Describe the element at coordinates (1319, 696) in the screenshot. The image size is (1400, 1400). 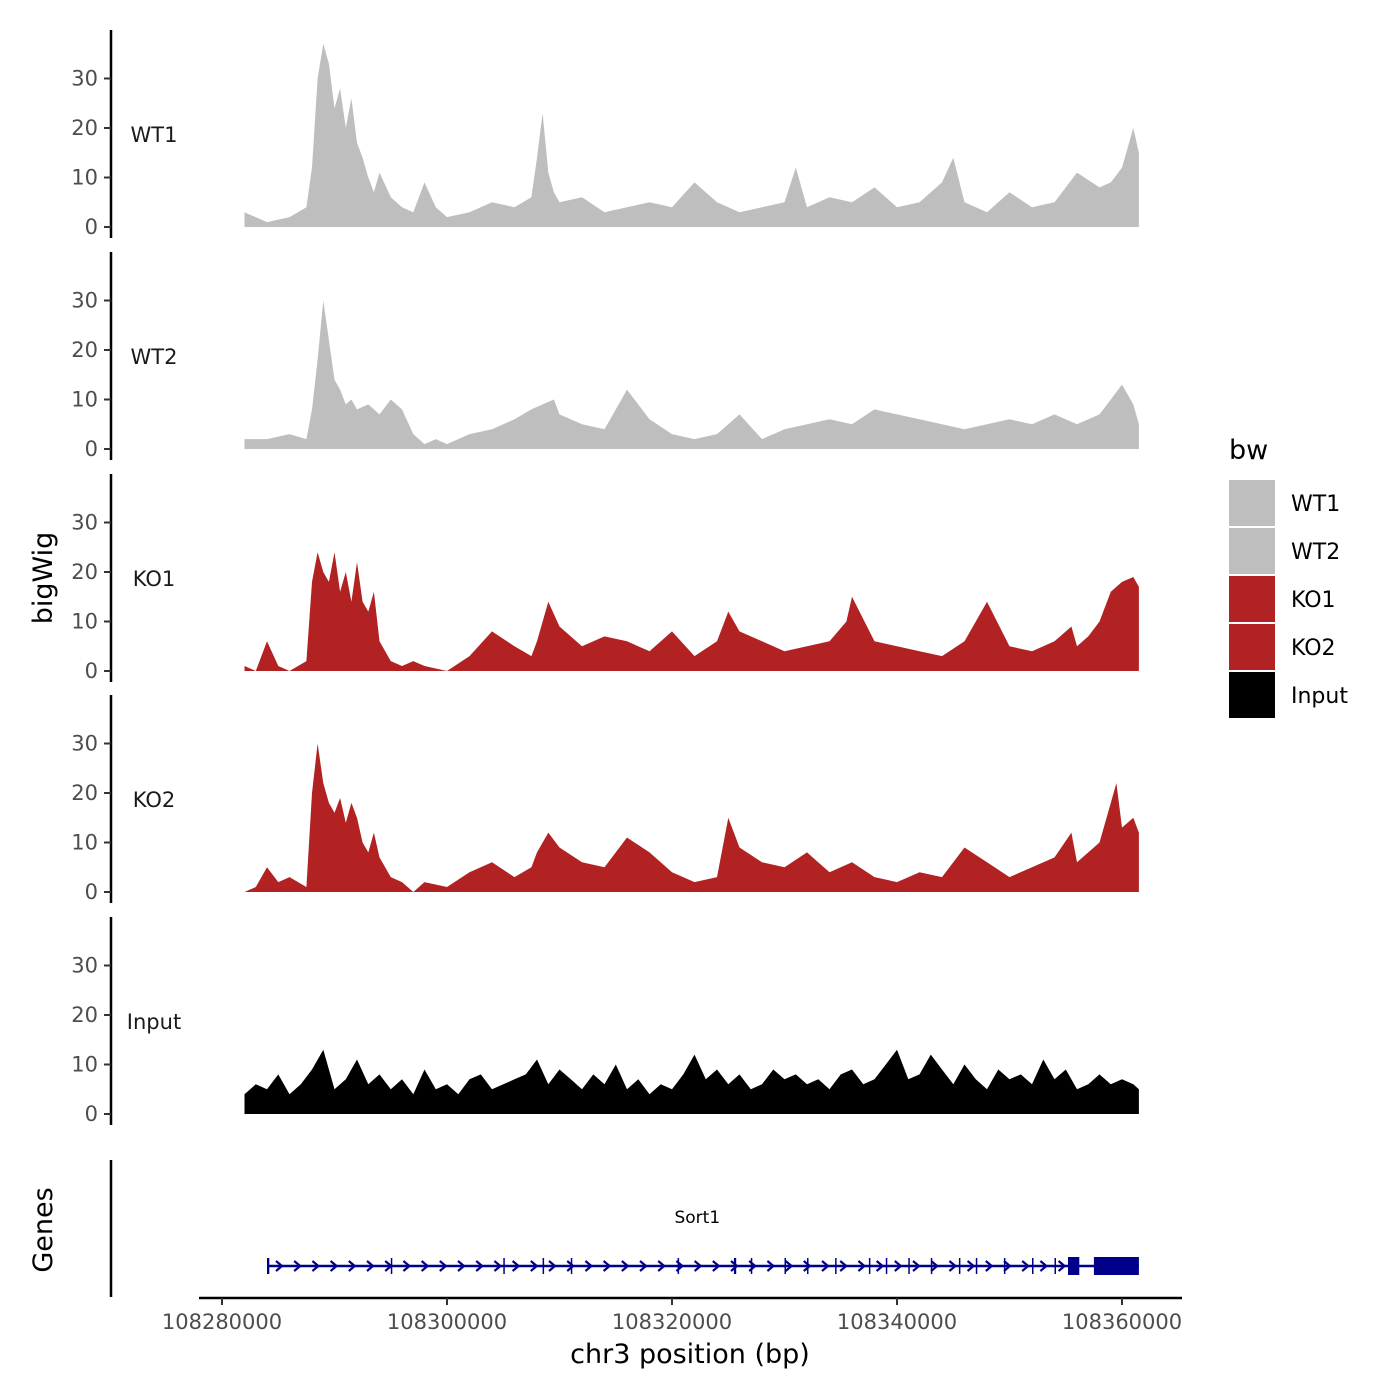
I see `legend-label-input: Input` at that location.